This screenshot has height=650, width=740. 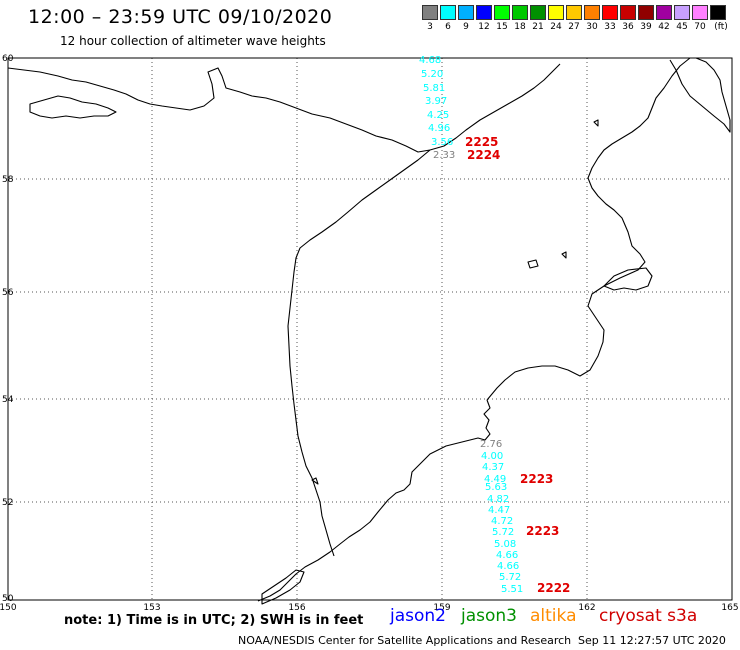 What do you see at coordinates (180, 17) in the screenshot?
I see `page-title: 12:00 – 23:59 UTC 09/10/2020` at bounding box center [180, 17].